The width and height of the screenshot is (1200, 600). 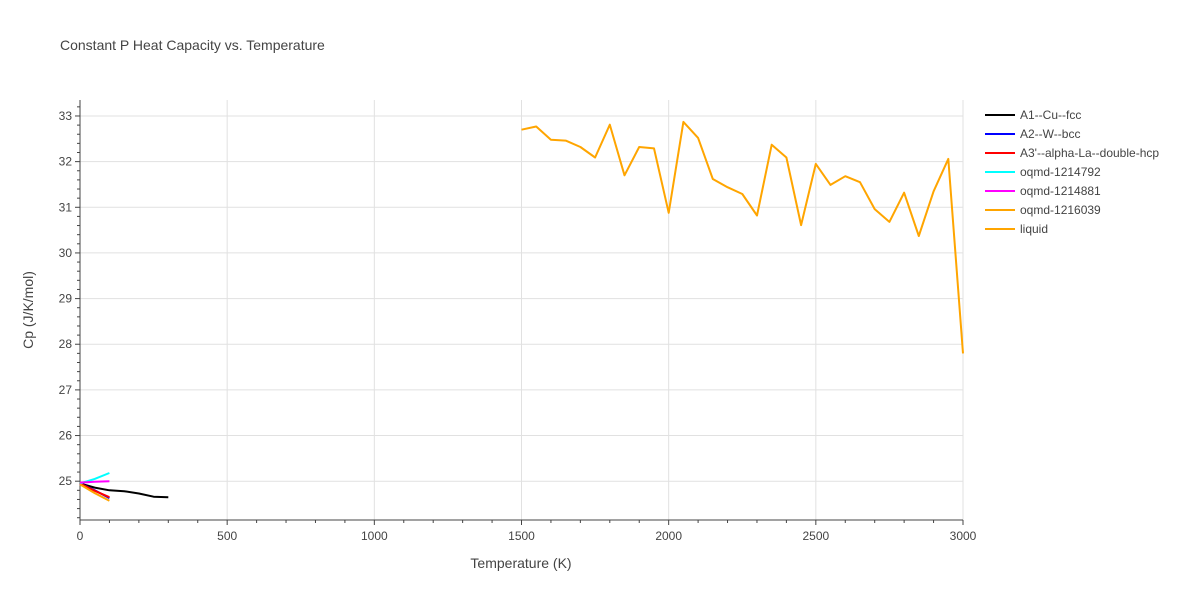 I want to click on series-line-liquid, so click(x=742, y=237).